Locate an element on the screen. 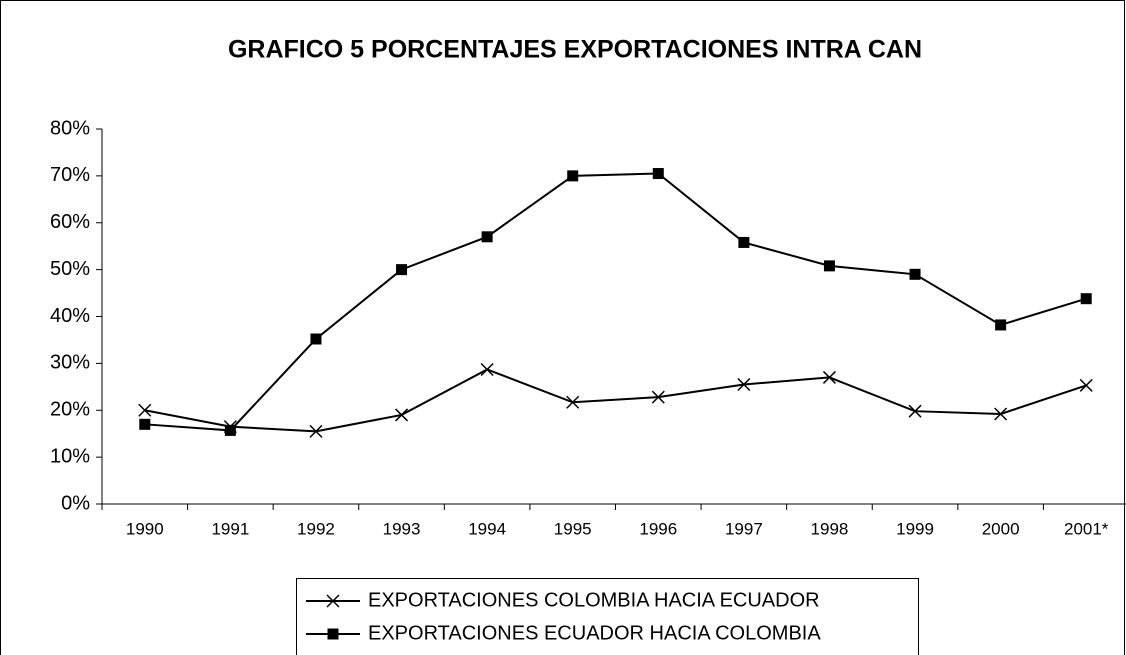 Image resolution: width=1126 pixels, height=655 pixels. x-tick-label: 1995 is located at coordinates (573, 528).